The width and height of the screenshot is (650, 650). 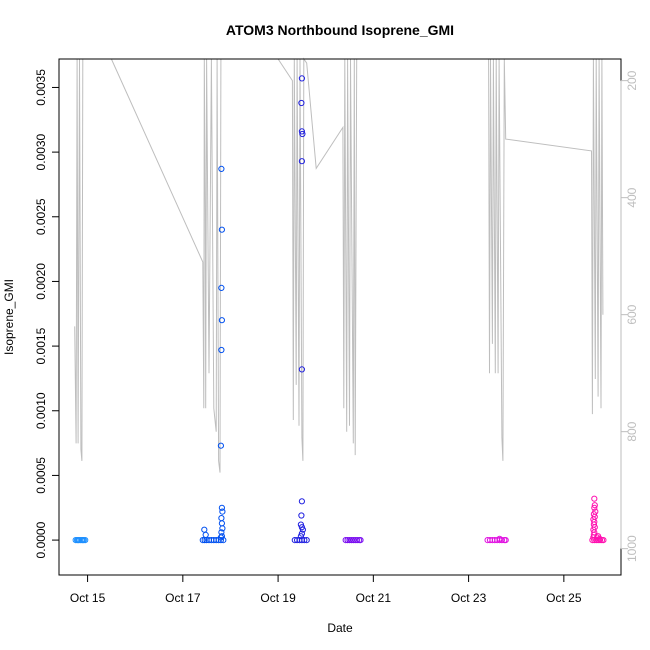 I want to click on y2-tick-label: 400, so click(x=632, y=197).